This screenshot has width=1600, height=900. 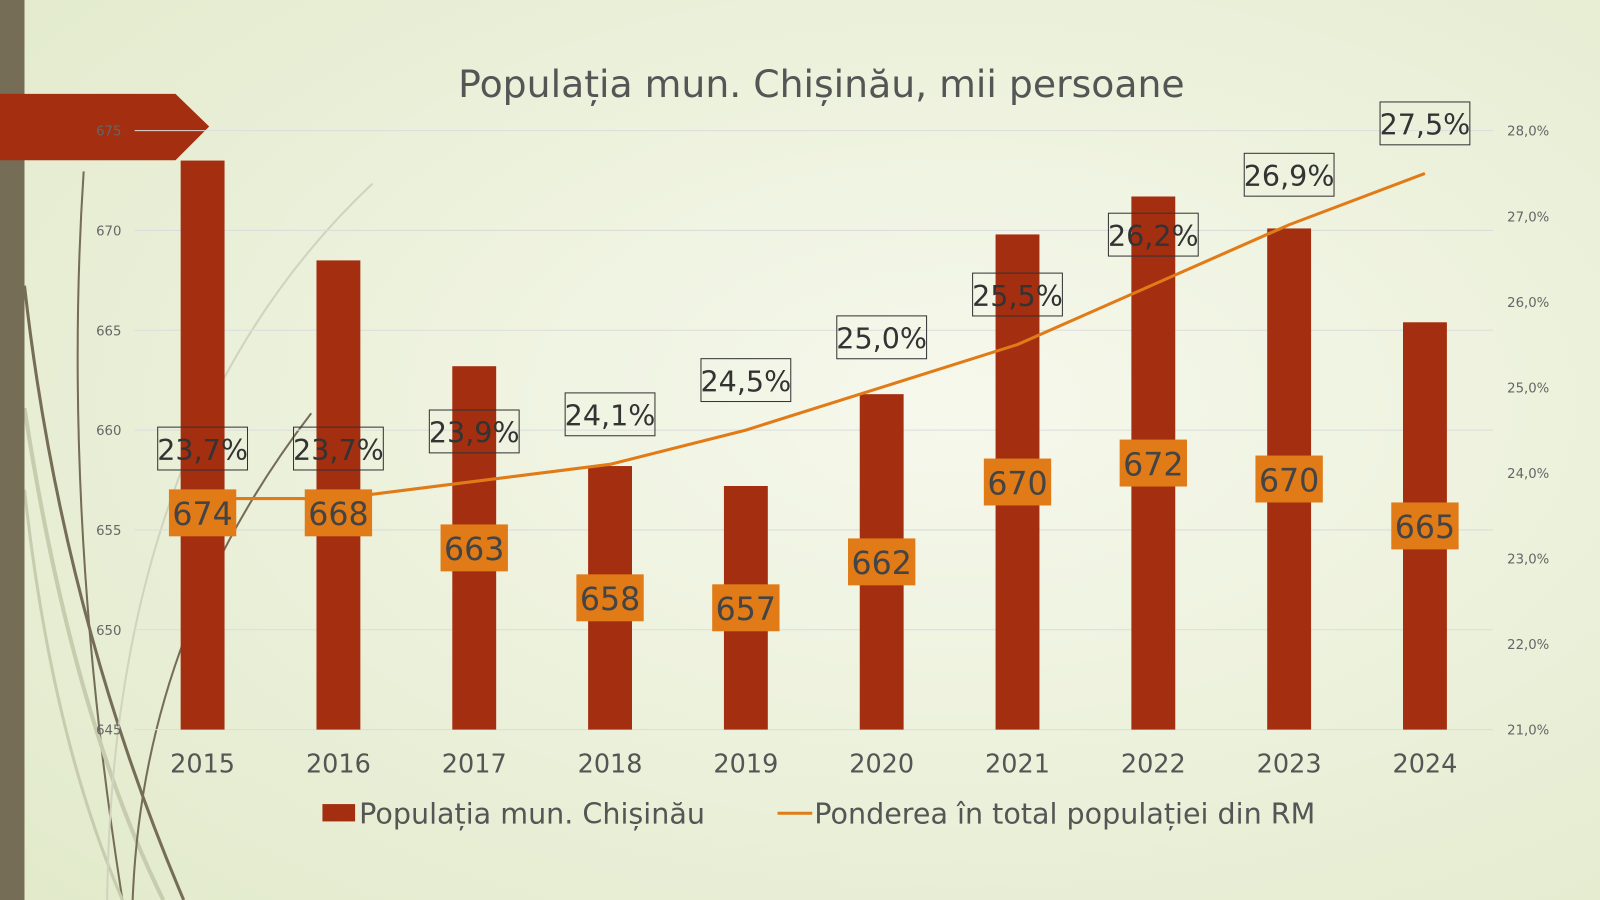 I want to click on y2-tick-label: 28,0%, so click(x=1528, y=132).